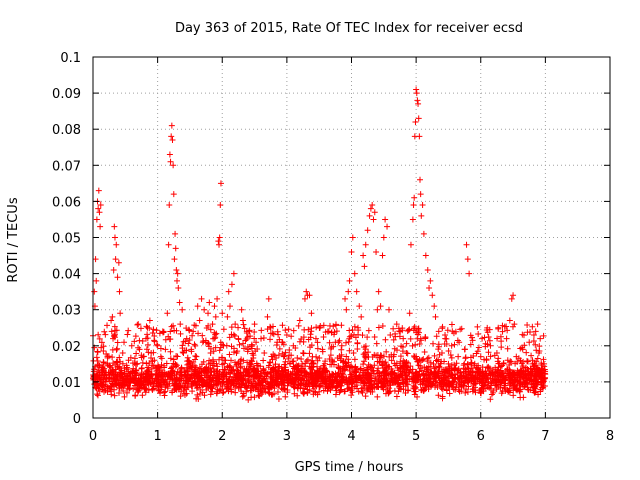 This screenshot has height=480, width=640. I want to click on y-axis-label: ROTI / TECUs, so click(13, 239).